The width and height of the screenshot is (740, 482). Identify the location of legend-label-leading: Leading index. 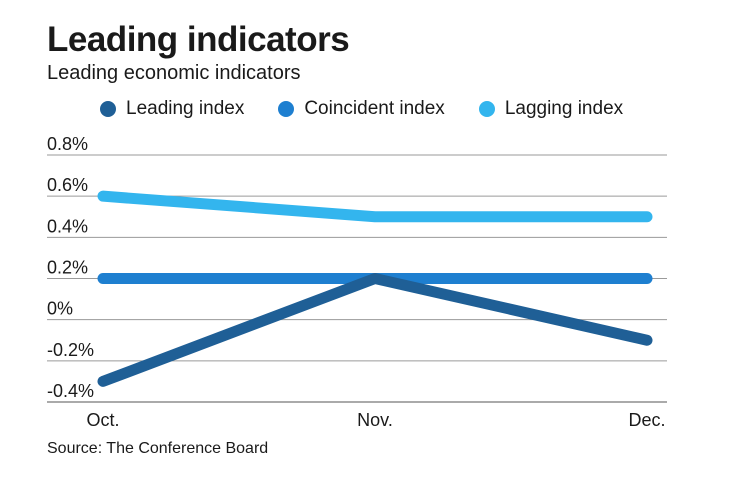
(185, 108).